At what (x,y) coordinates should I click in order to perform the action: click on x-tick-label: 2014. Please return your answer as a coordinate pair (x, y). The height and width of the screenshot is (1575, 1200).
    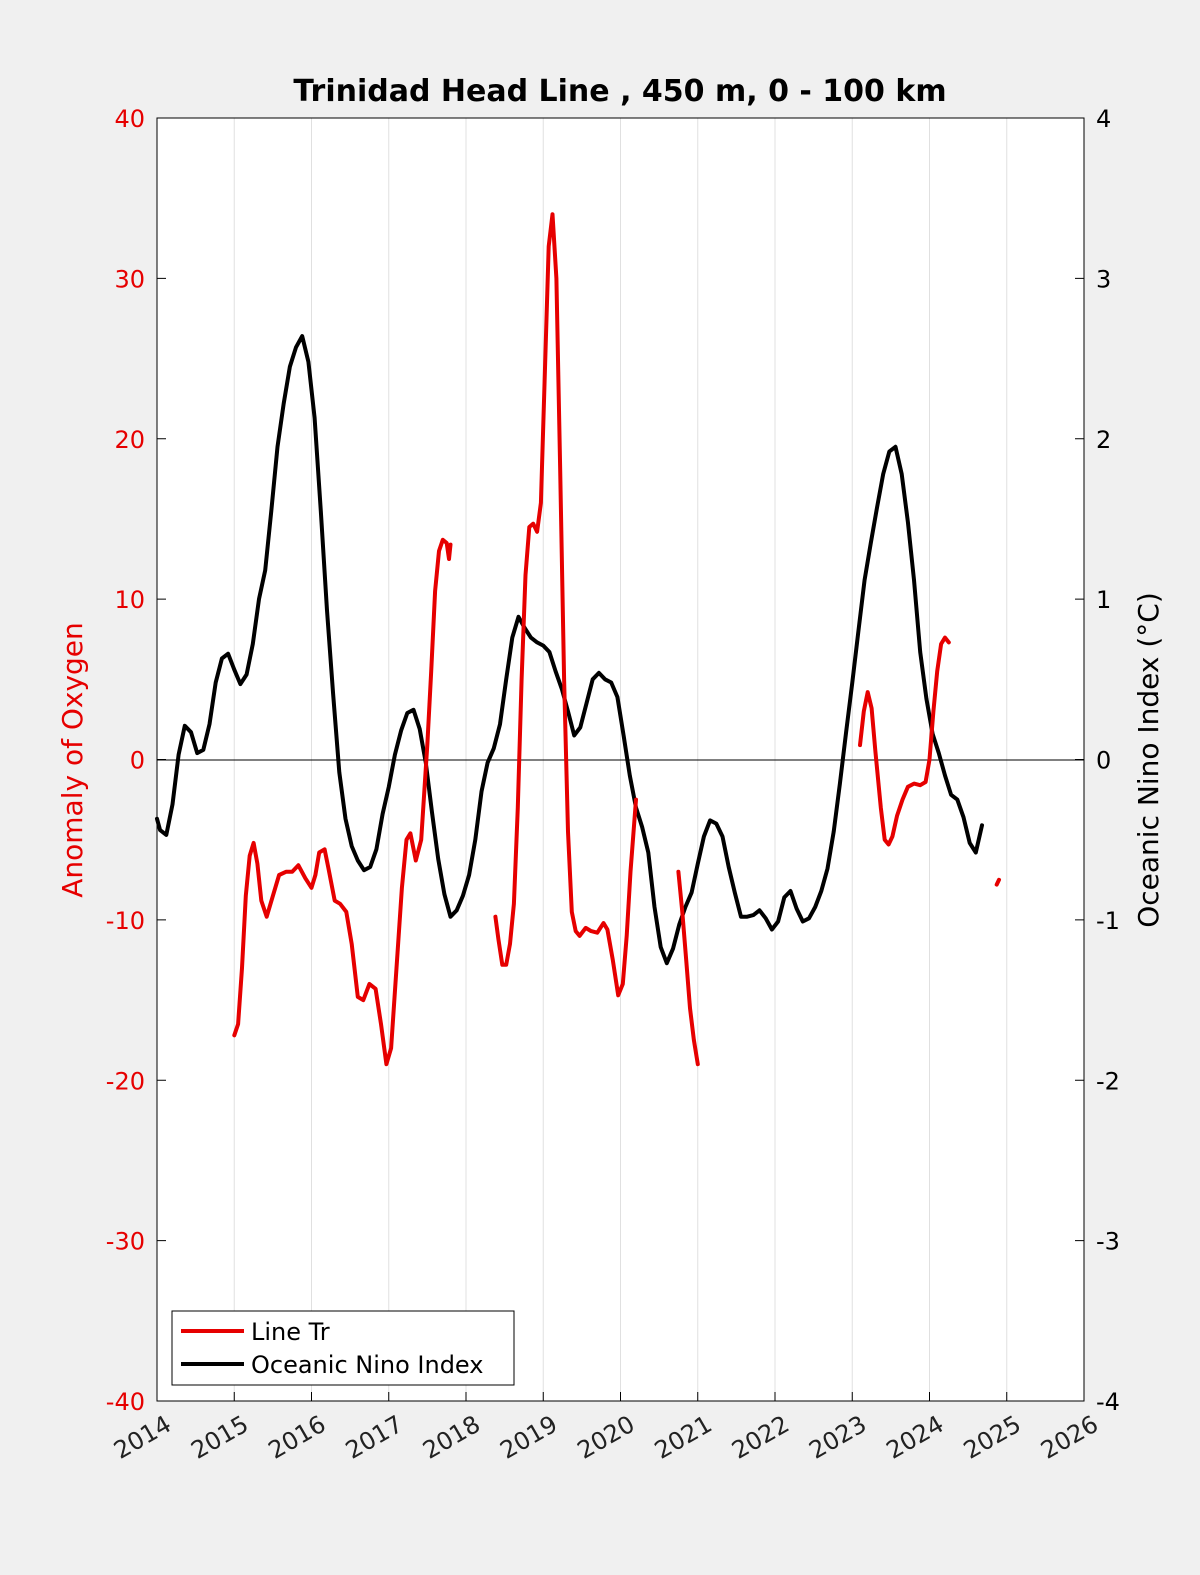
    Looking at the image, I should click on (142, 1437).